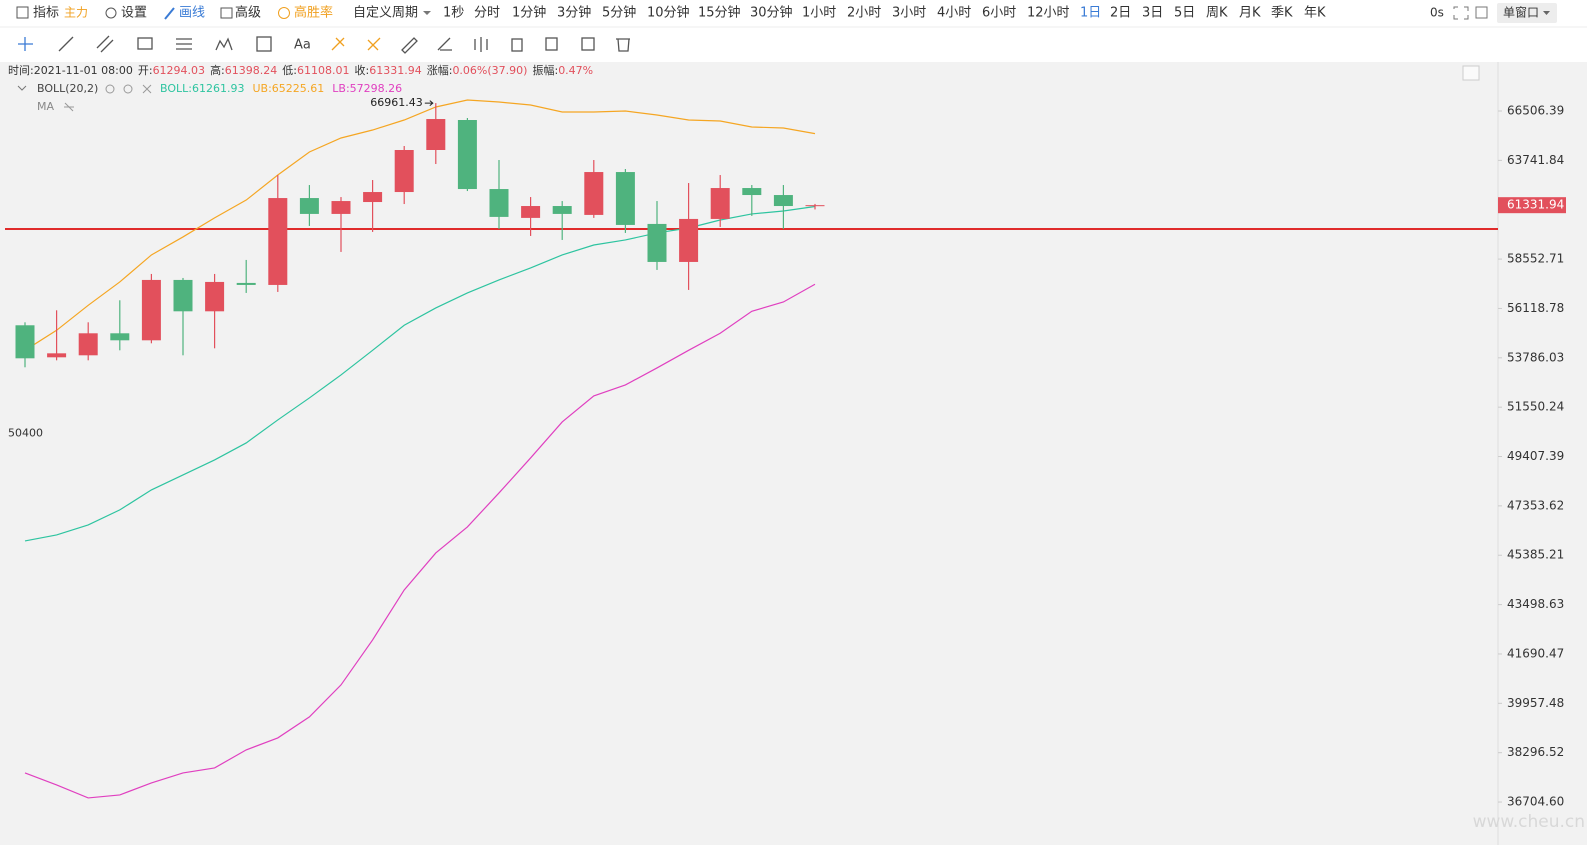 This screenshot has height=845, width=1587. What do you see at coordinates (105, 44) in the screenshot?
I see `parallel-tool` at bounding box center [105, 44].